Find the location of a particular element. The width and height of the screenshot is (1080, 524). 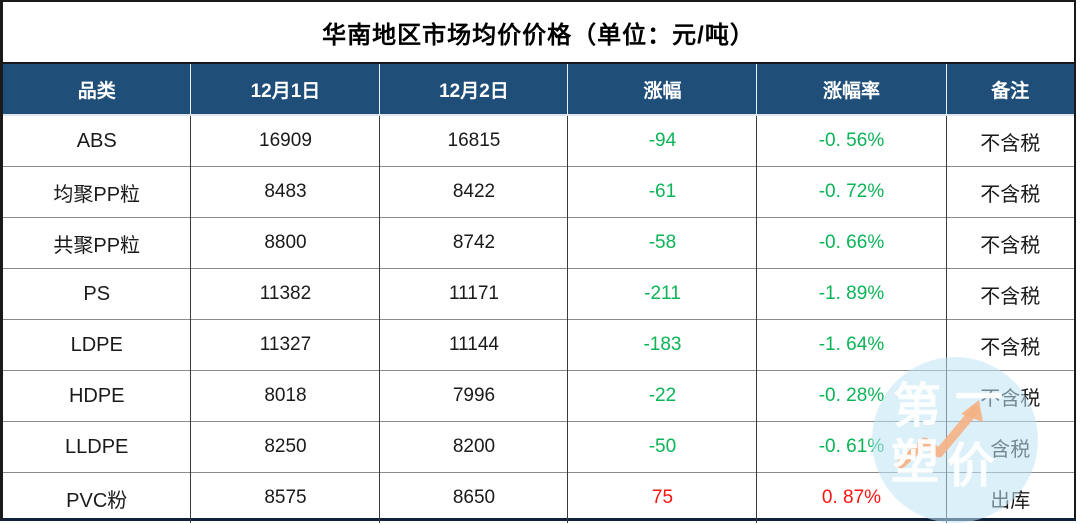

cell-category: LDPE is located at coordinates (97, 345).